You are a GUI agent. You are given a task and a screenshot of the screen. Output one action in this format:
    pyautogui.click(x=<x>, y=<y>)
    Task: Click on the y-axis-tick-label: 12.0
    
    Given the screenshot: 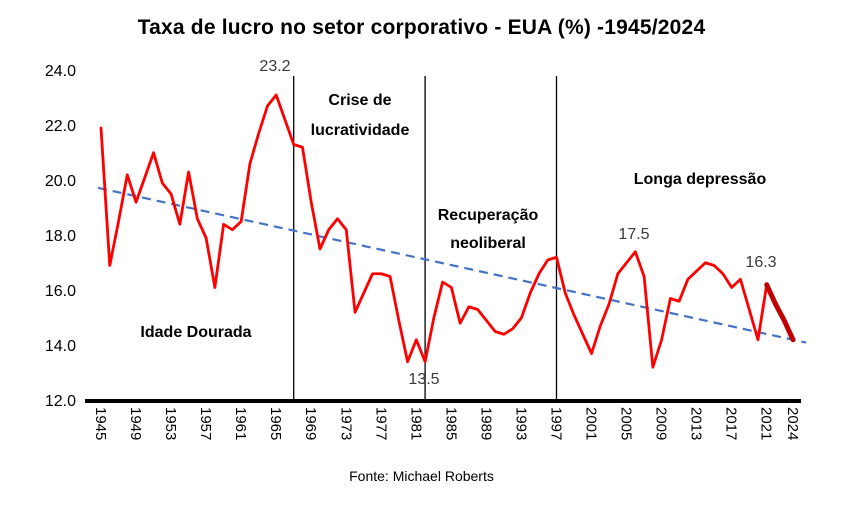 What is the action you would take?
    pyautogui.click(x=60, y=401)
    